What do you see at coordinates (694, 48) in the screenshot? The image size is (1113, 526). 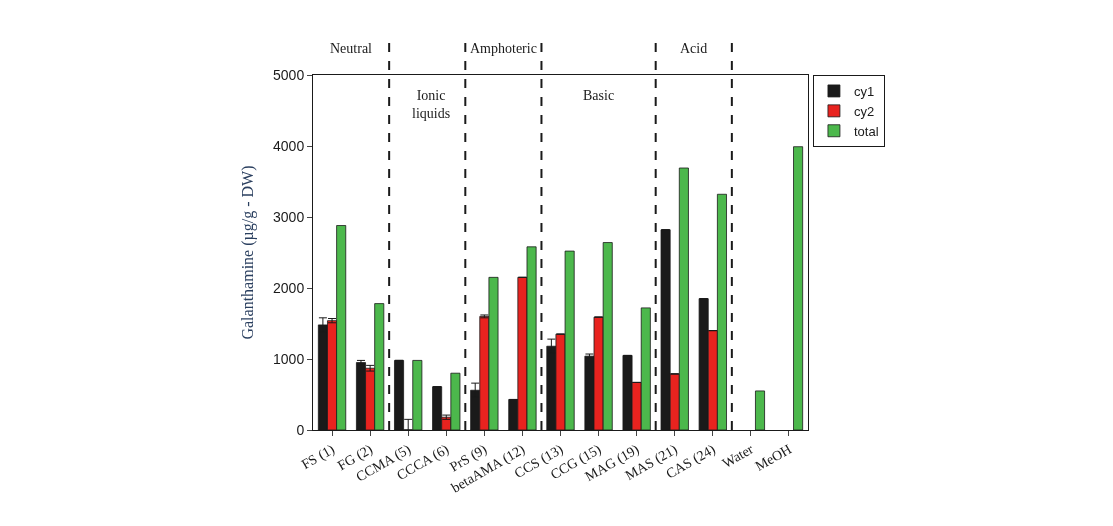 I see `text: Acid` at bounding box center [694, 48].